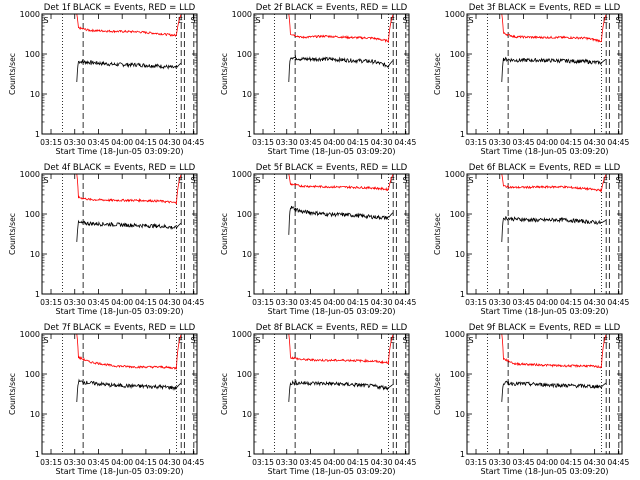 The image size is (640, 480). What do you see at coordinates (545, 328) in the screenshot?
I see `panel-title: Det 9f BLACK = Events, RED = LLD` at bounding box center [545, 328].